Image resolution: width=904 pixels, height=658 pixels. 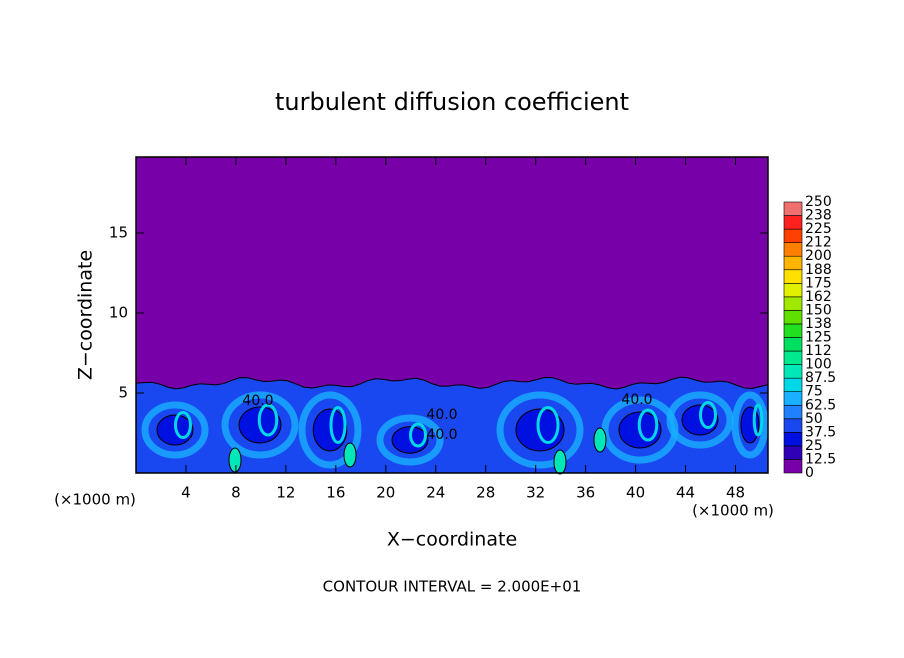 What do you see at coordinates (818, 351) in the screenshot?
I see `colorbar-label: 112` at bounding box center [818, 351].